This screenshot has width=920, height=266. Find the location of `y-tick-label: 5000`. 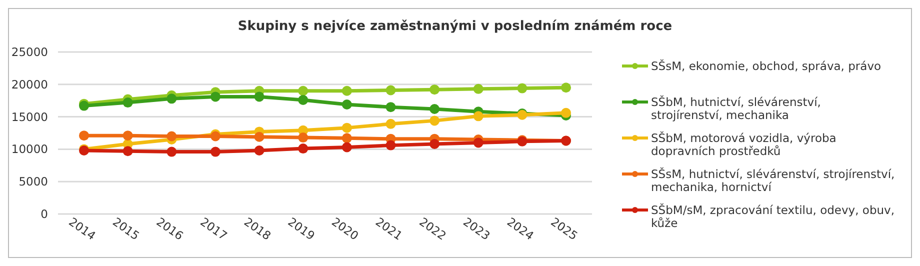

y-tick-label: 5000 is located at coordinates (33, 181).